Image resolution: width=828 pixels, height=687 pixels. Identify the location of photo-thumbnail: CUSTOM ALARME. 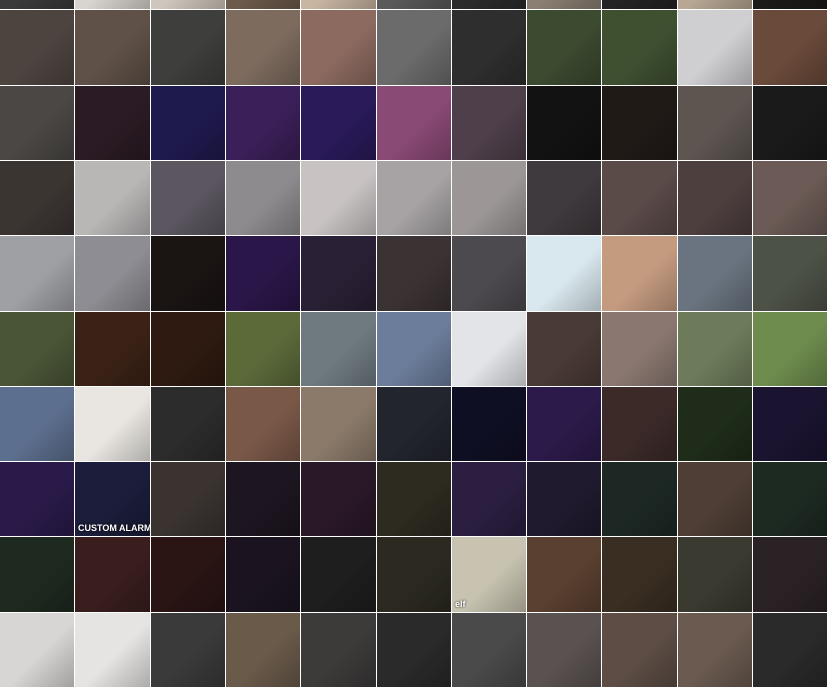
(112, 499).